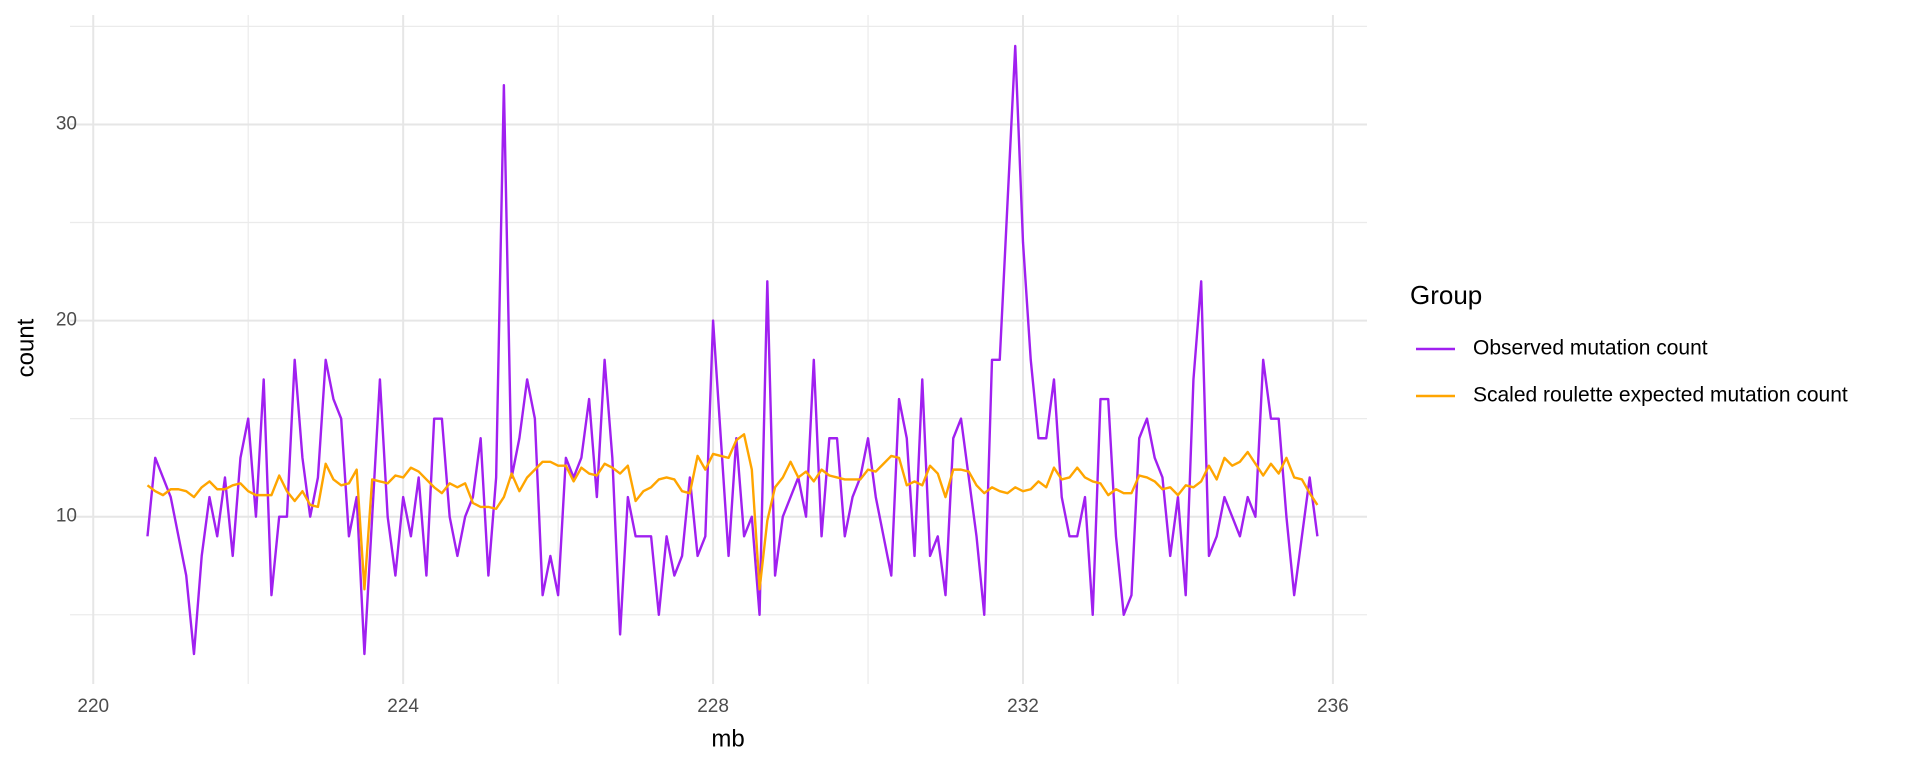 The width and height of the screenshot is (1920, 773). What do you see at coordinates (25, 347) in the screenshot?
I see `y-axis-title: count` at bounding box center [25, 347].